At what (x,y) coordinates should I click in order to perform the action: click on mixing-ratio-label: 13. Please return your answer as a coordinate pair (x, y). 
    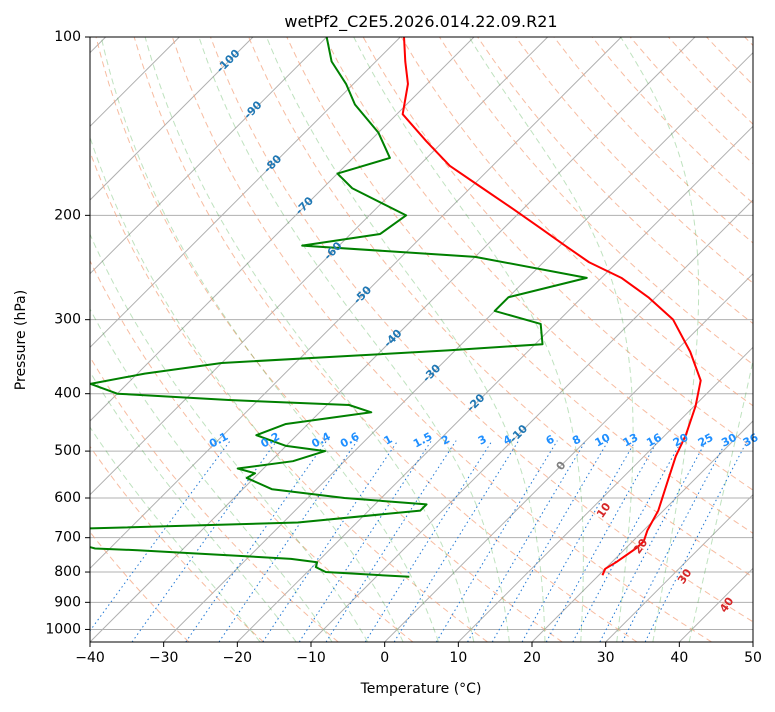
    Looking at the image, I should click on (631, 440).